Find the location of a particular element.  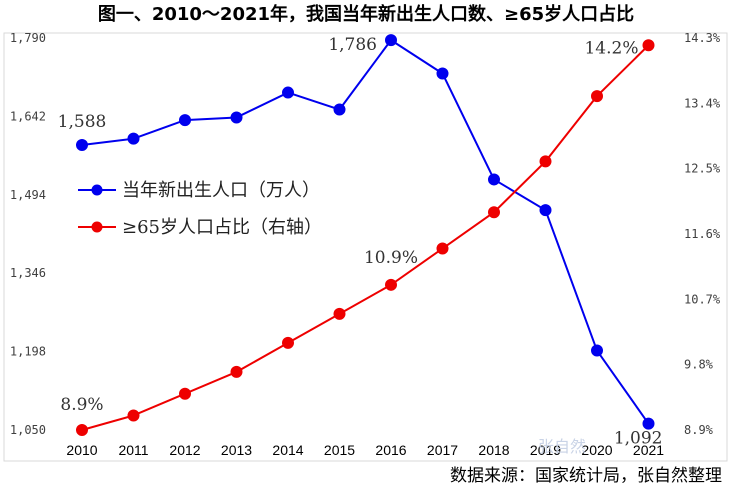

x-tick-label: 2014 is located at coordinates (287, 450).